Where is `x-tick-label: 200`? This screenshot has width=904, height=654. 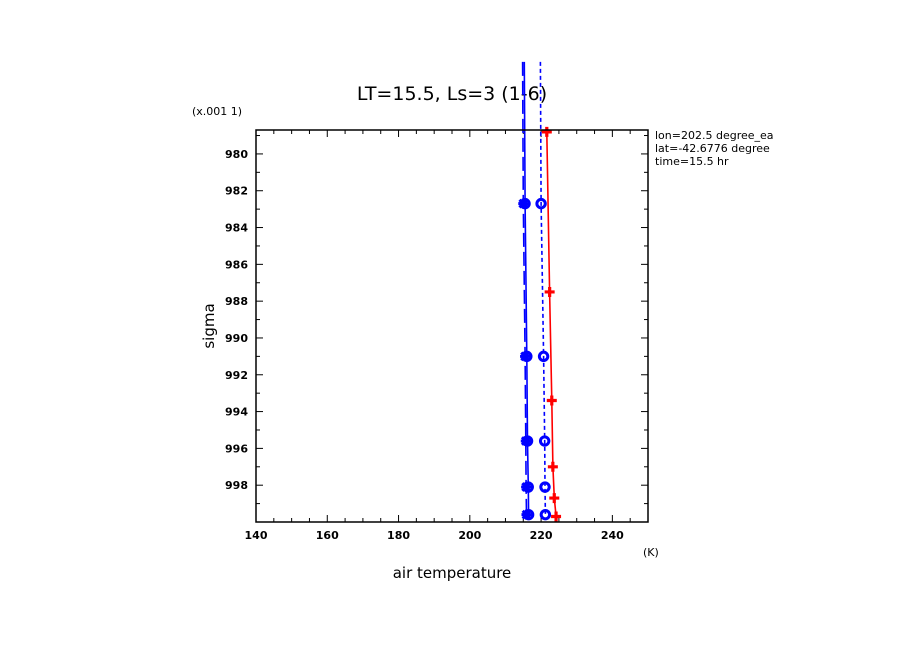
x-tick-label: 200 is located at coordinates (469, 535).